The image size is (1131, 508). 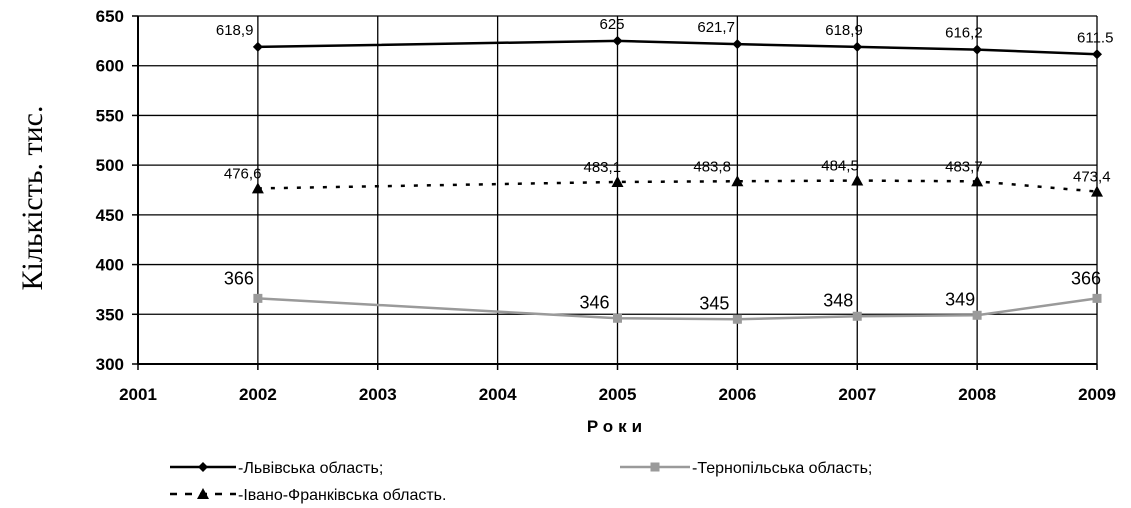 What do you see at coordinates (964, 166) in the screenshot?
I see `data-label-ivano-frankivsk: 483,7` at bounding box center [964, 166].